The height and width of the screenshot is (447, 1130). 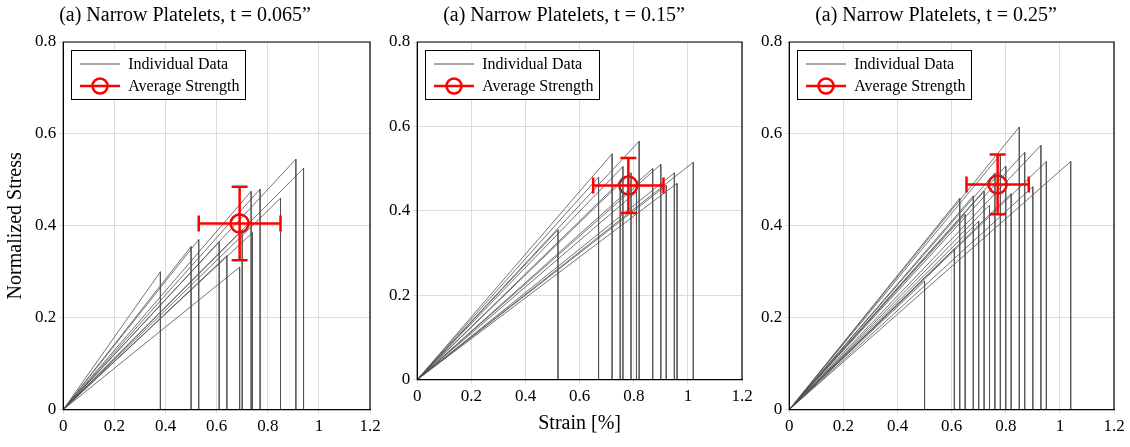 What do you see at coordinates (185, 15) in the screenshot?
I see `chart-title: (a) Narrow Platelets, t = 0.065”` at bounding box center [185, 15].